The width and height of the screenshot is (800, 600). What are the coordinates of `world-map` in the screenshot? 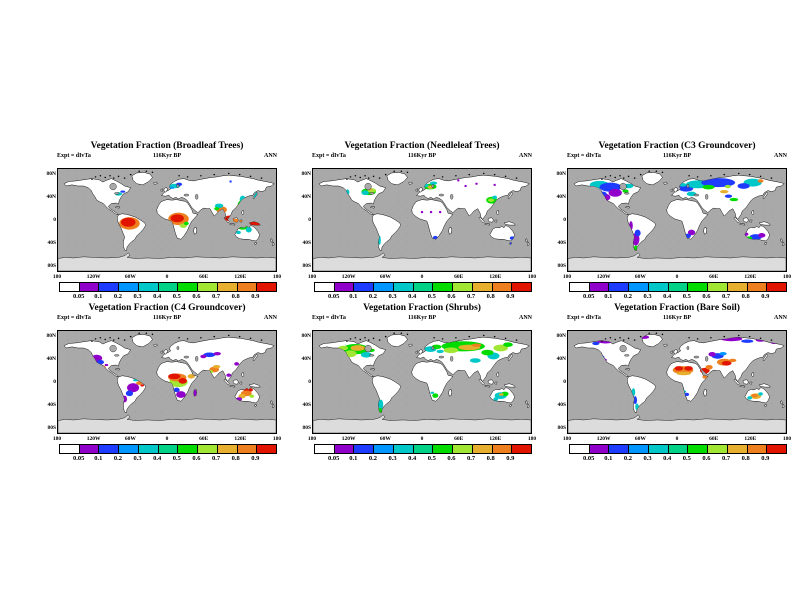 It's located at (167, 220).